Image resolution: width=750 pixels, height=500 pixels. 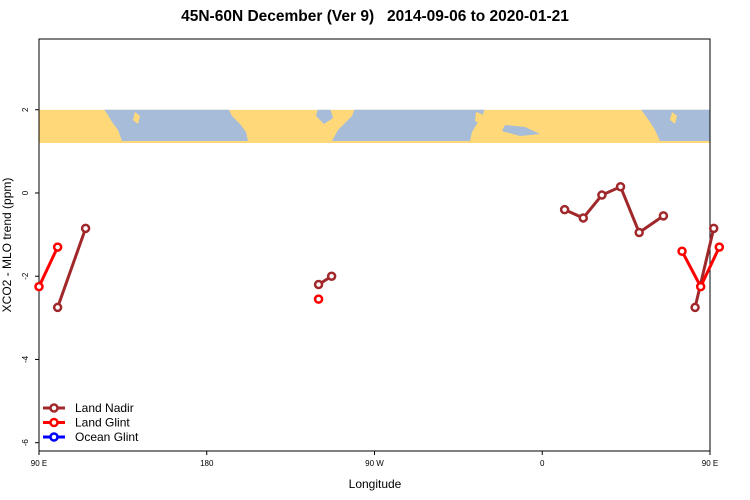 What do you see at coordinates (136, 118) in the screenshot?
I see `map-island-japan` at bounding box center [136, 118].